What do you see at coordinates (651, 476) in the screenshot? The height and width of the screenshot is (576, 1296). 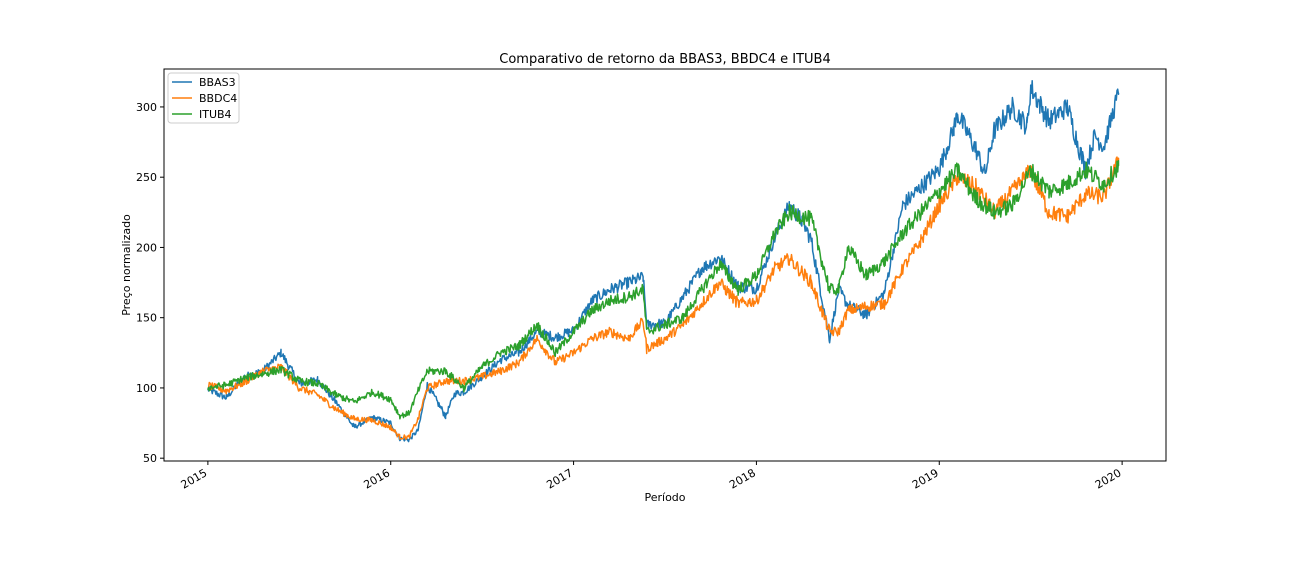 I see `x-axis: 2015 2016 2017 2018 2019 2020` at bounding box center [651, 476].